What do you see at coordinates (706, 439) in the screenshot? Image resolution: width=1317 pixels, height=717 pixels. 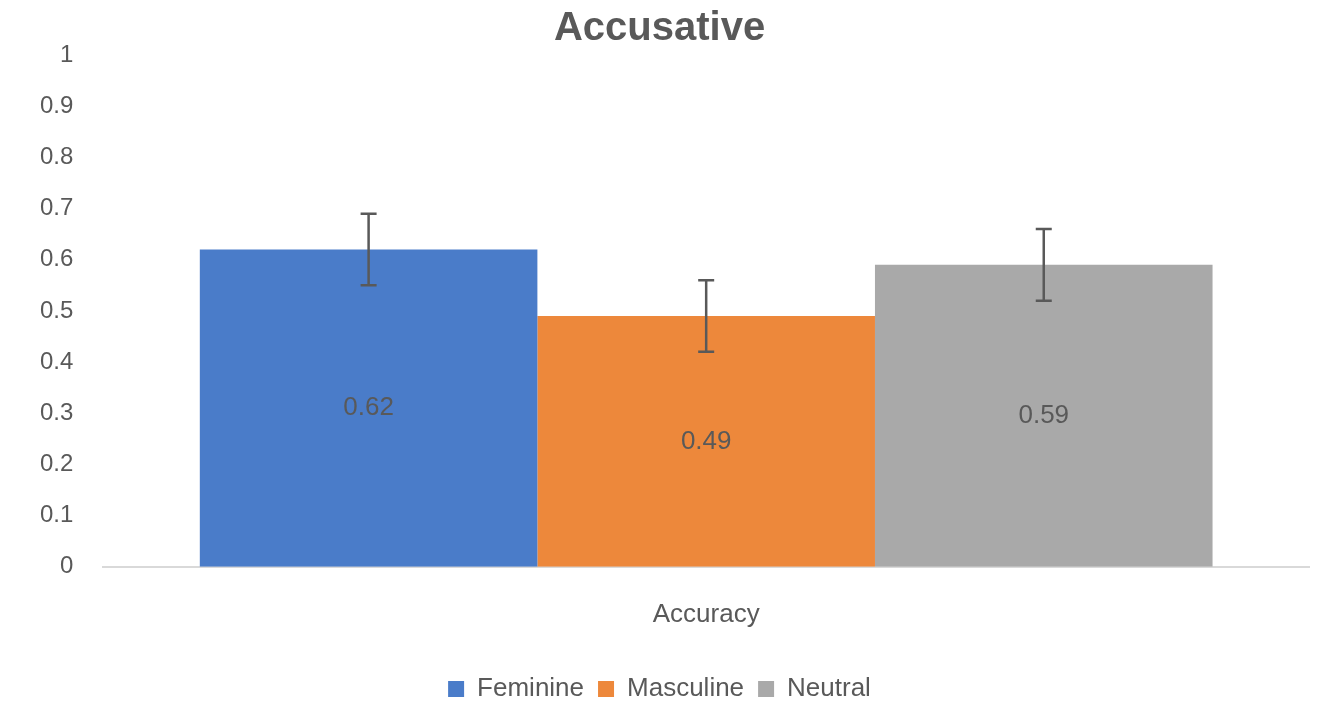 I see `data-label: 0.49` at bounding box center [706, 439].